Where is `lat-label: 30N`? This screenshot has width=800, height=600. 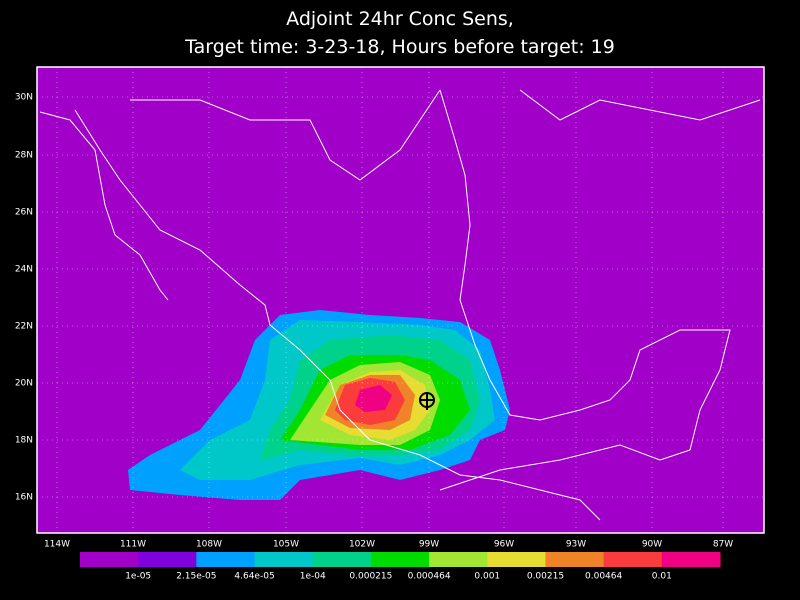 lat-label: 30N is located at coordinates (24, 98).